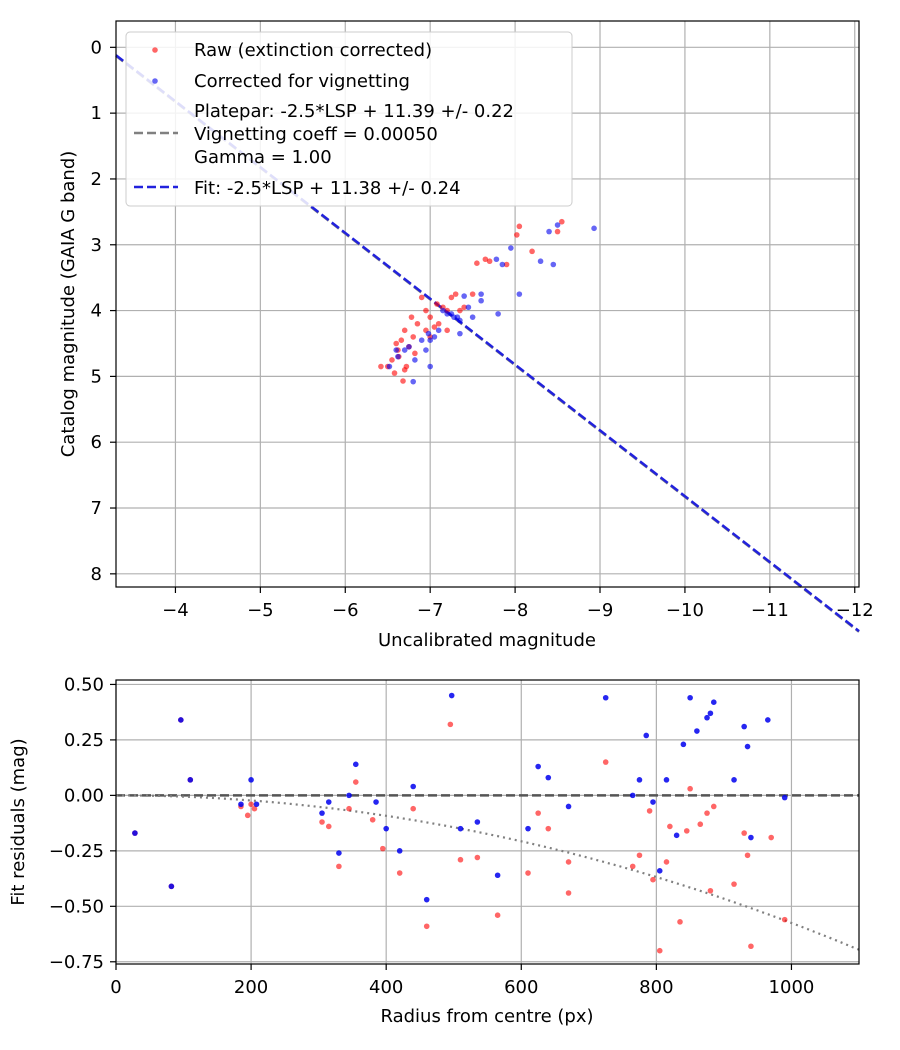 This screenshot has height=1050, width=900. I want to click on legend-platepar-line3: Gamma = 1.00, so click(263, 157).